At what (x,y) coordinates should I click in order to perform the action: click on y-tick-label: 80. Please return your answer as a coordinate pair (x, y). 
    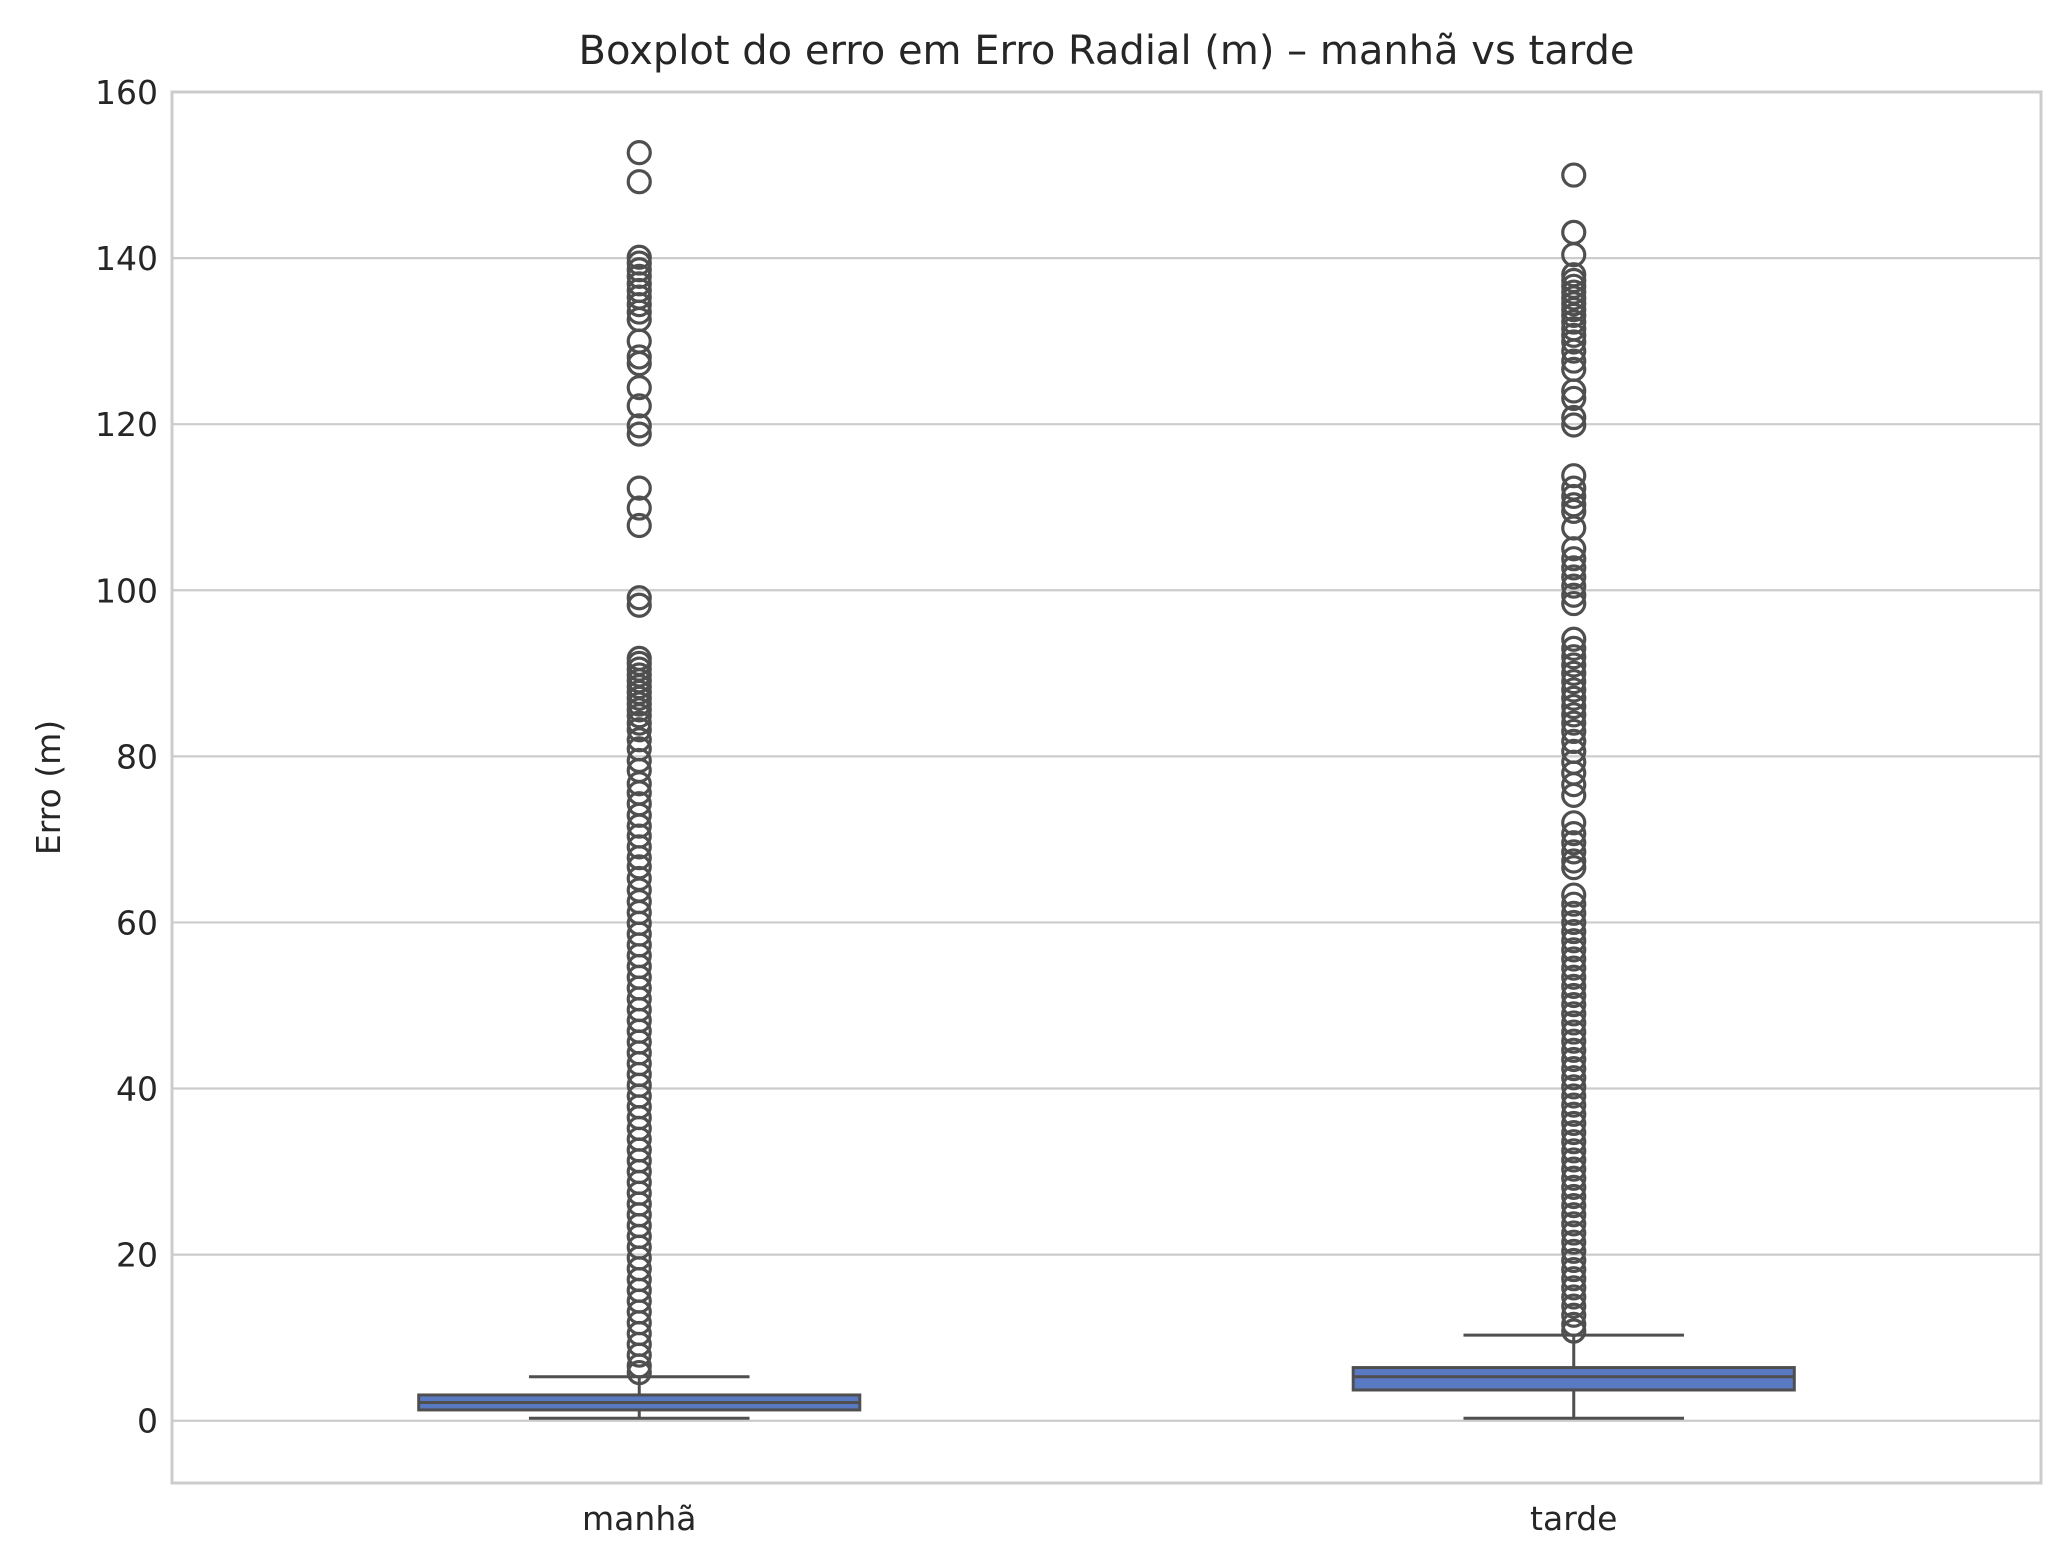
    Looking at the image, I should click on (137, 756).